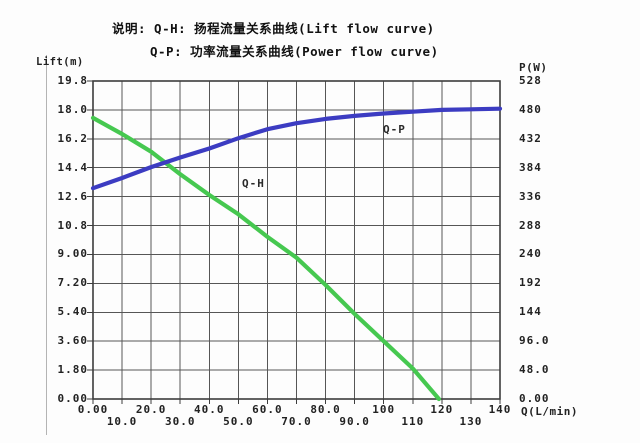  Describe the element at coordinates (296, 148) in the screenshot. I see `curve-q-p` at that location.